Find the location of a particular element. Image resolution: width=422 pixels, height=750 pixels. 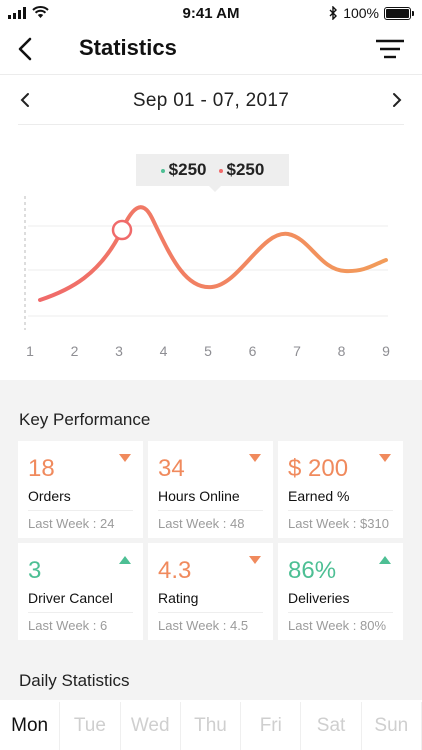

battery-percent: 100% is located at coordinates (361, 13).